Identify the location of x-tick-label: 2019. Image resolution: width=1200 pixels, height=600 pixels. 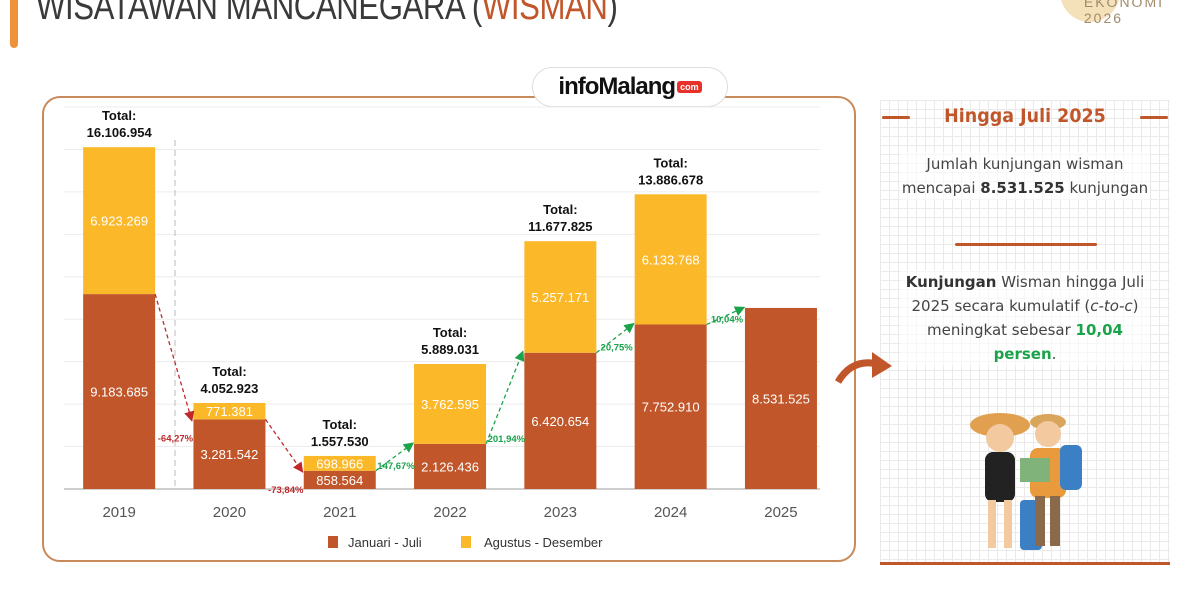
(118, 512).